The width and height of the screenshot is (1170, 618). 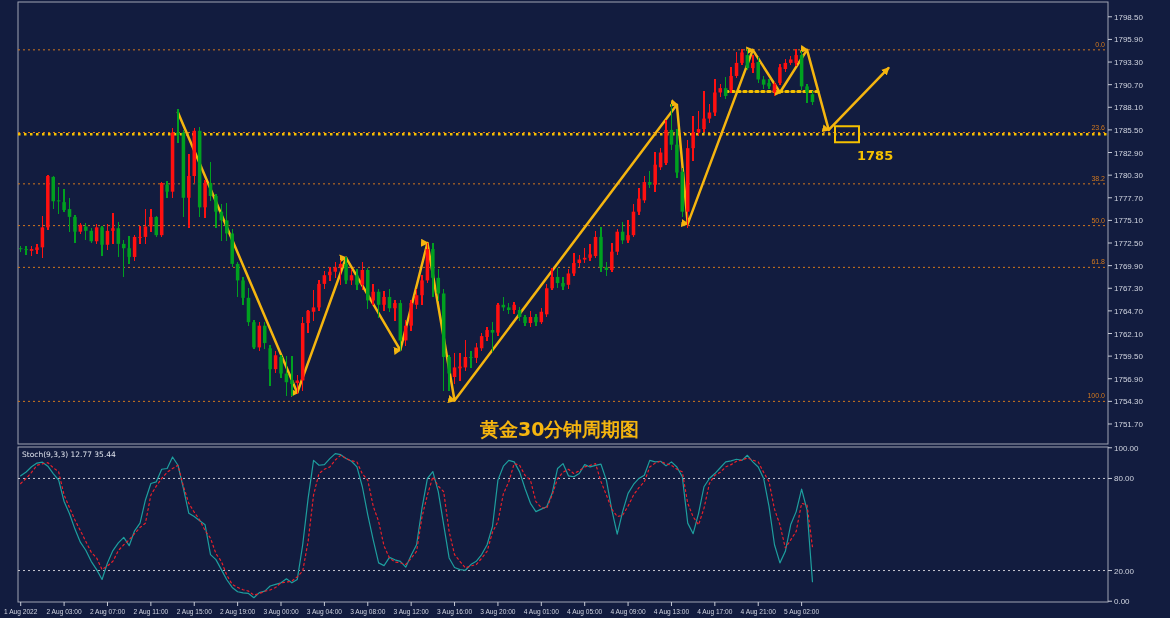 What do you see at coordinates (1129, 334) in the screenshot?
I see `y-tick-label: 1762.10` at bounding box center [1129, 334].